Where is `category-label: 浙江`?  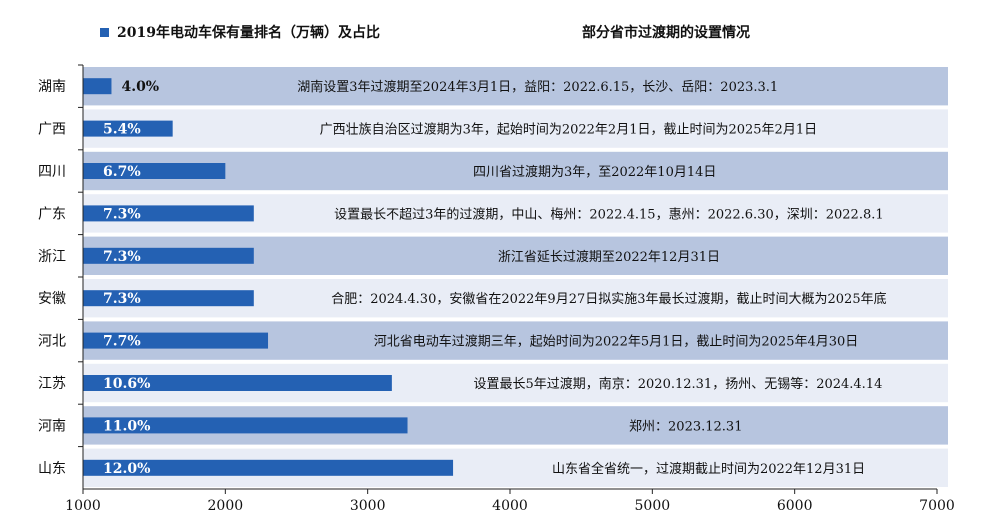
category-label: 浙江 is located at coordinates (52, 257).